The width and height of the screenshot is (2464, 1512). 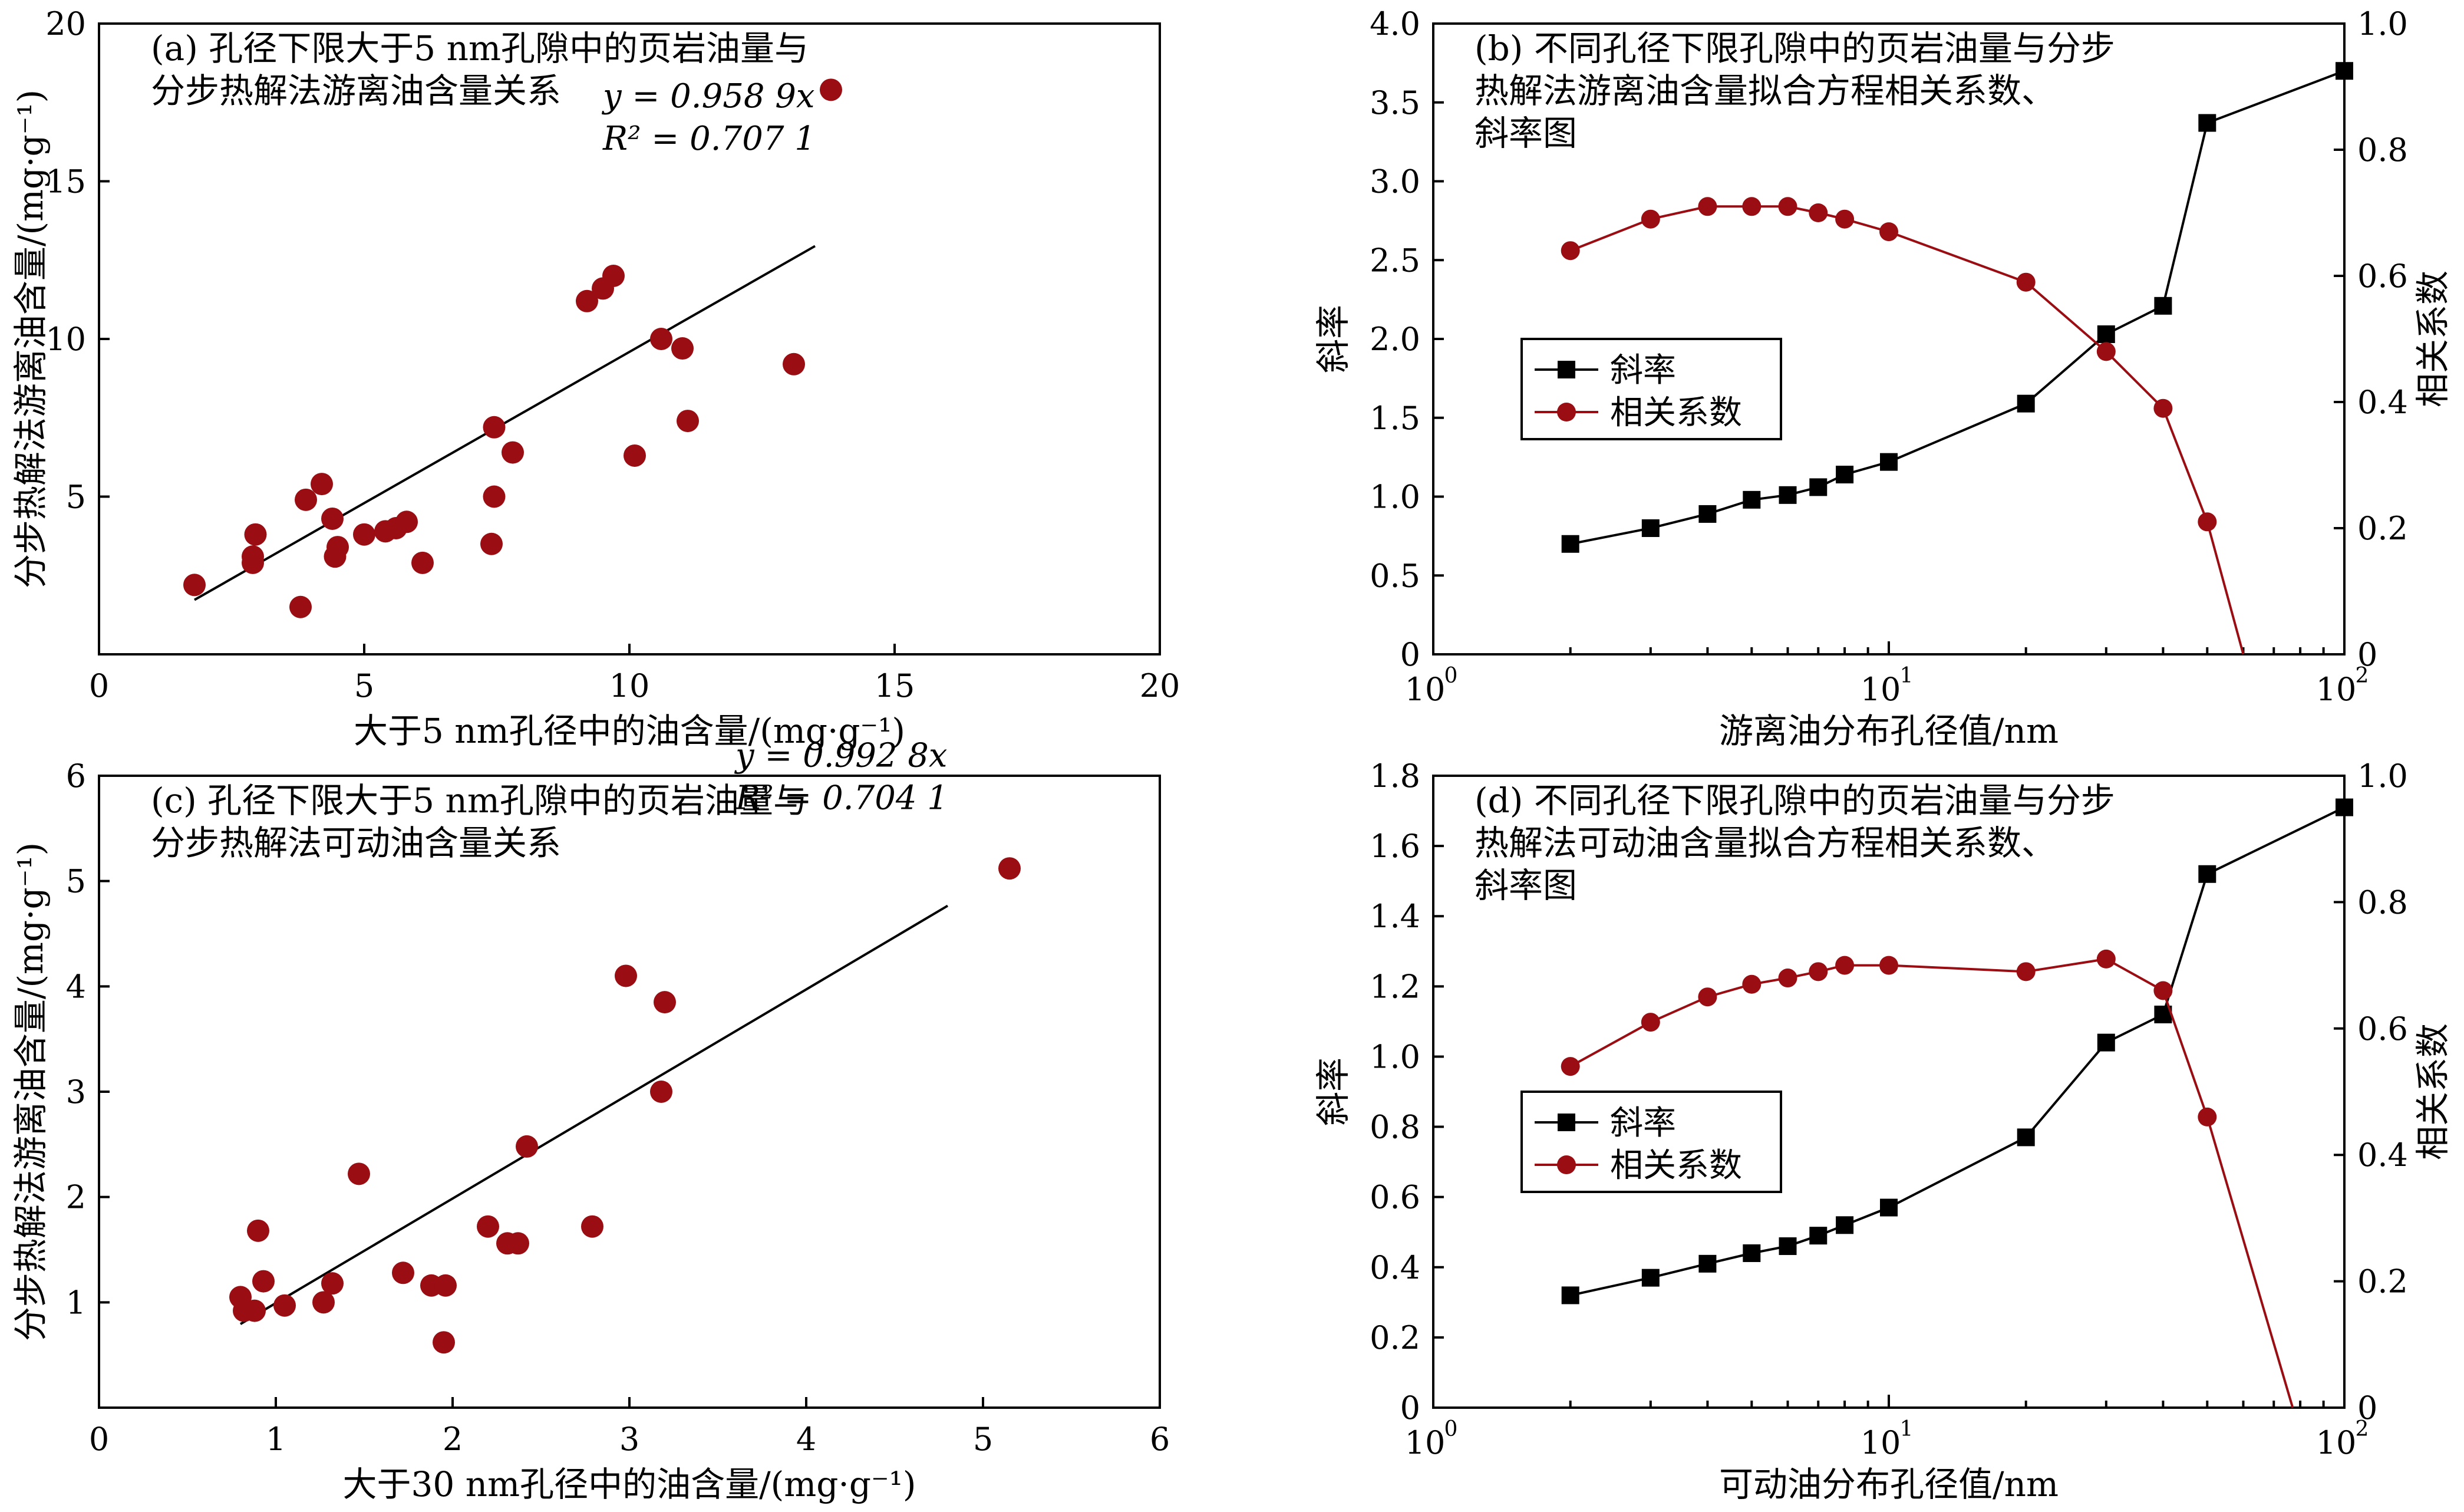 I want to click on x-tick-label: 4, so click(x=806, y=1439).